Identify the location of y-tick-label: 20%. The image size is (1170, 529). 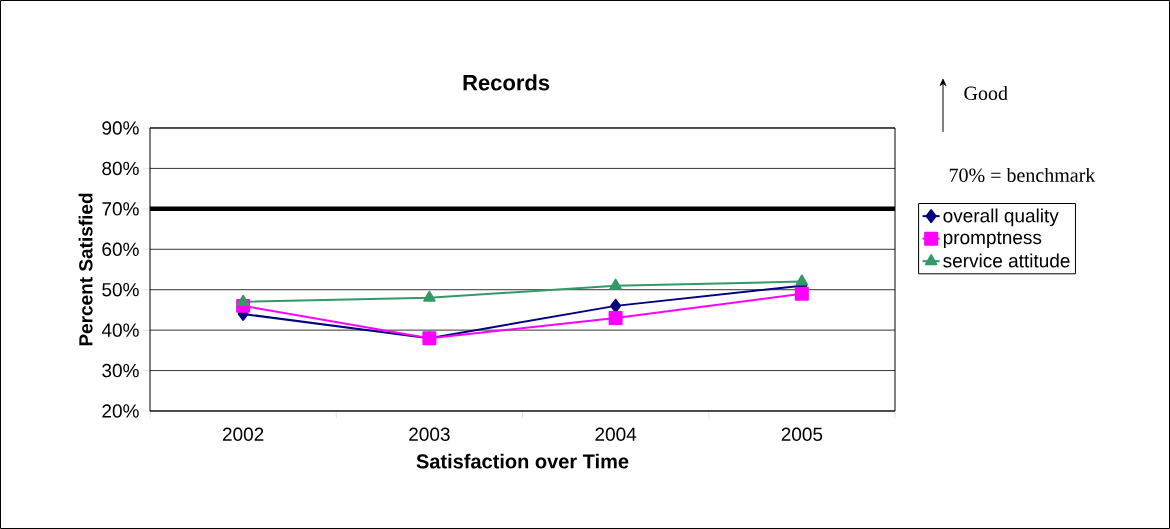
(120, 411).